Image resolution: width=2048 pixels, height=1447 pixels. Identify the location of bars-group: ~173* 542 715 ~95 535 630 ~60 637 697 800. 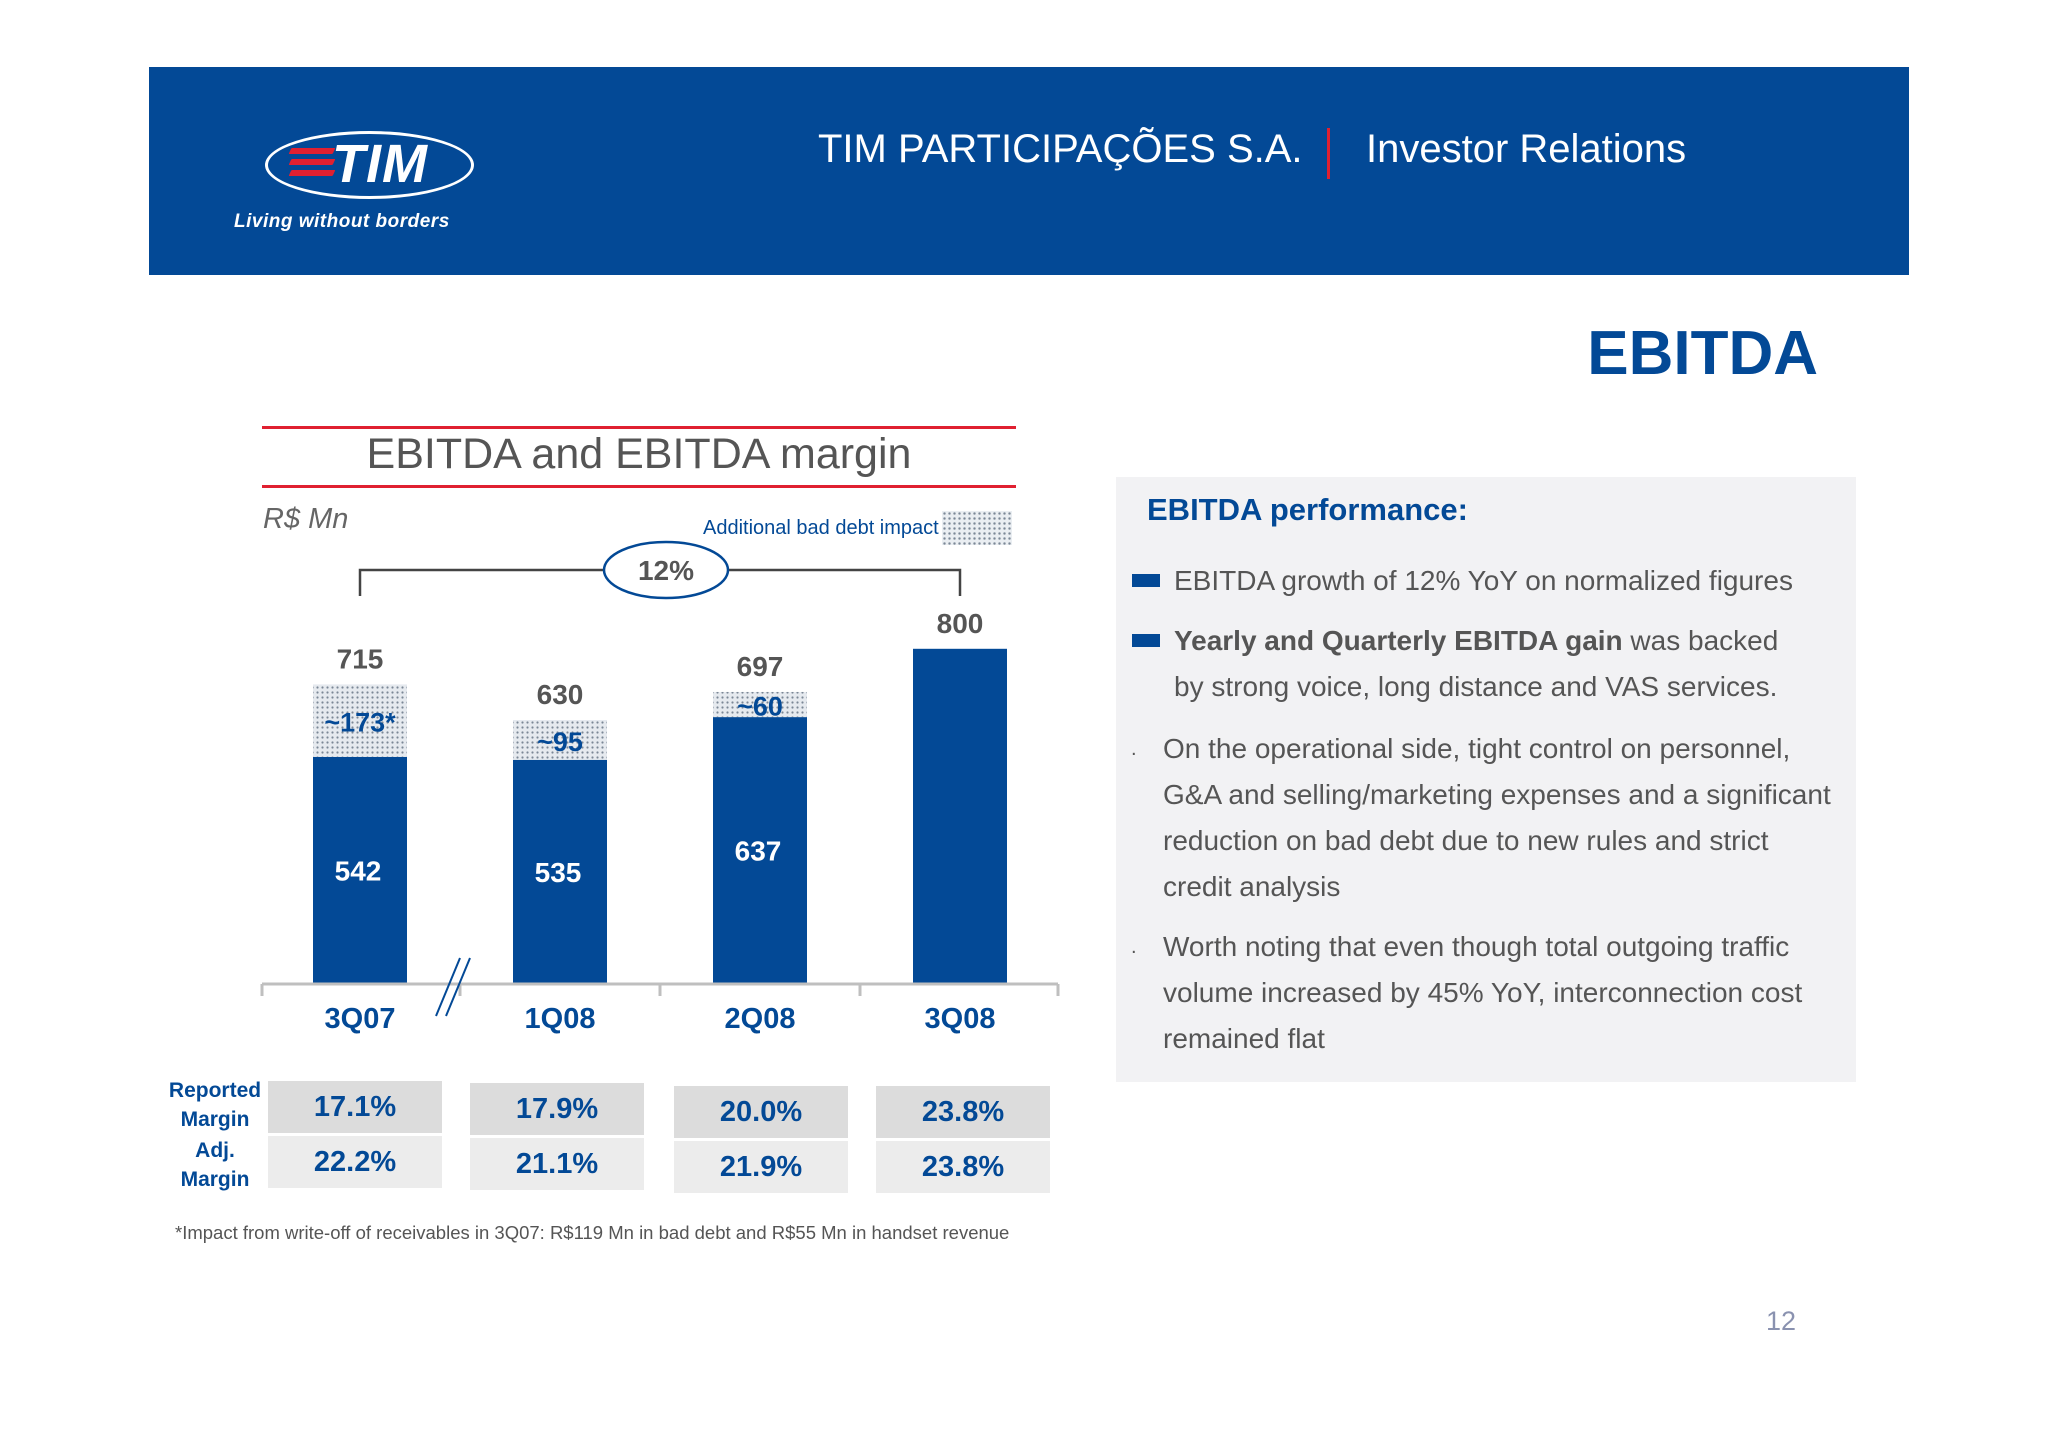
(660, 796).